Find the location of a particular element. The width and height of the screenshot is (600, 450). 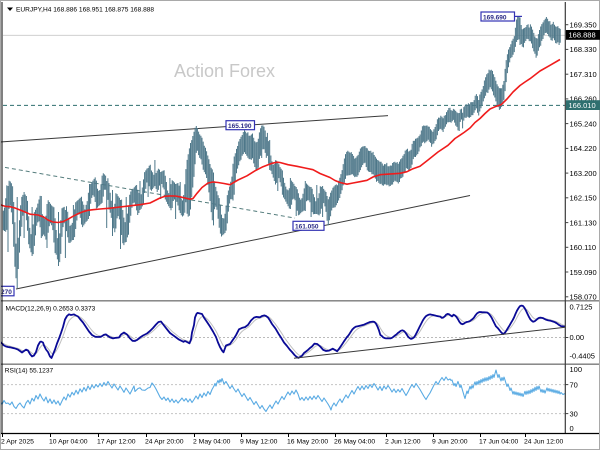

svg-text: 166.260 is located at coordinates (583, 99).